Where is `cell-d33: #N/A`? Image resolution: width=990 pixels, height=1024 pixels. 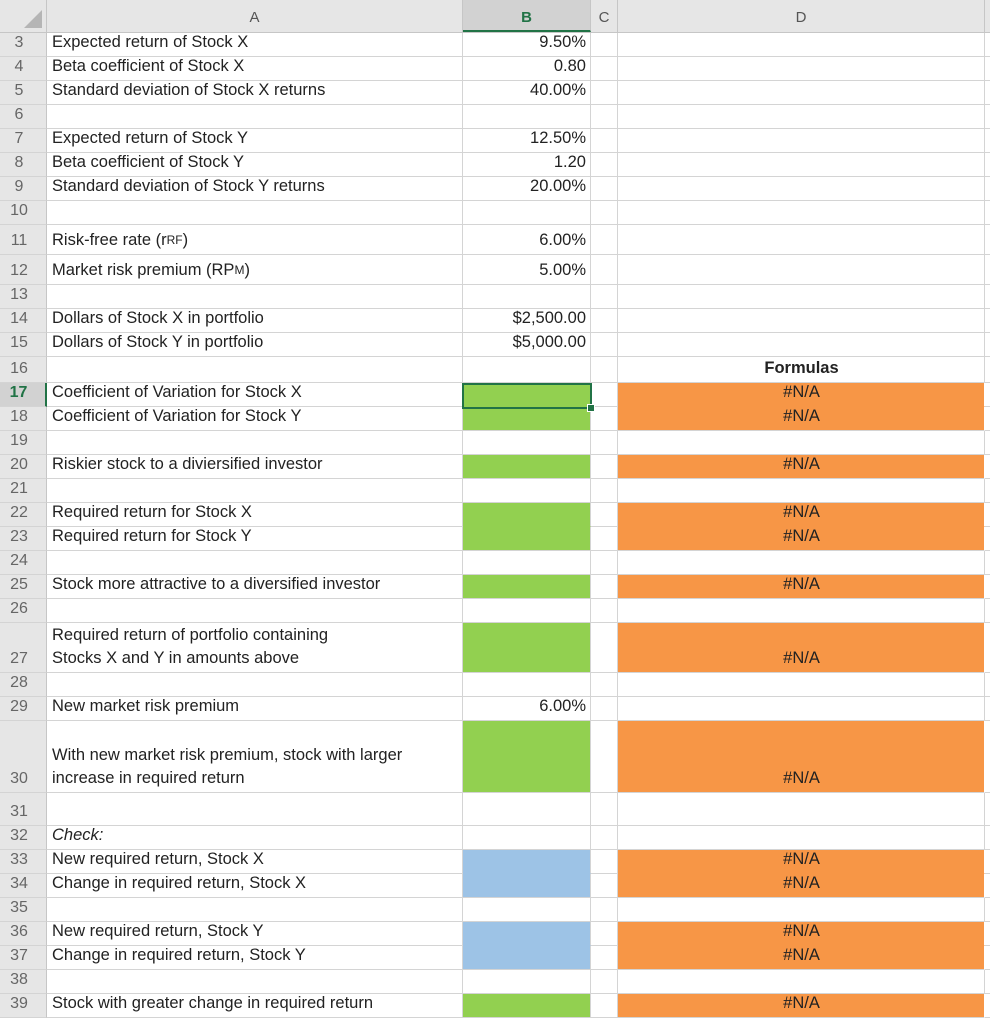 cell-d33: #N/A is located at coordinates (801, 862).